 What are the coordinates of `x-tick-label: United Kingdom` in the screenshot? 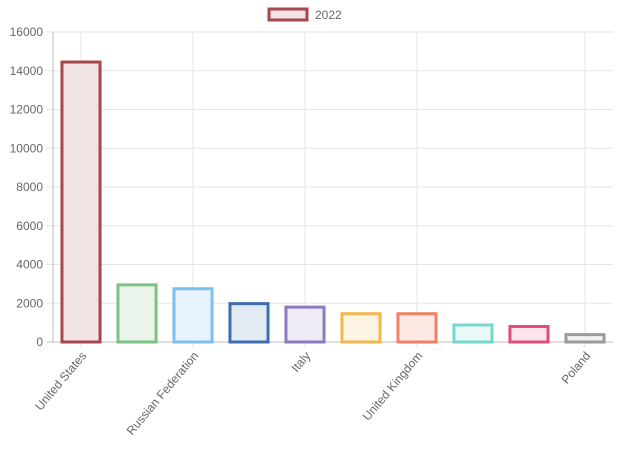 It's located at (393, 386).